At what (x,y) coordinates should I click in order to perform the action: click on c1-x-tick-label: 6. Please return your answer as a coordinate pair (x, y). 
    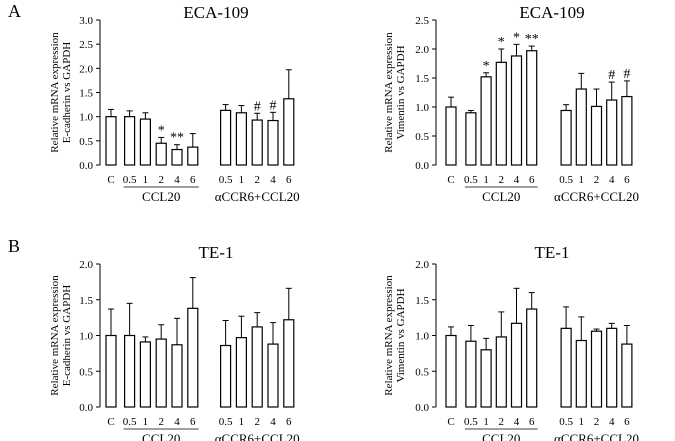
    Looking at the image, I should click on (193, 180).